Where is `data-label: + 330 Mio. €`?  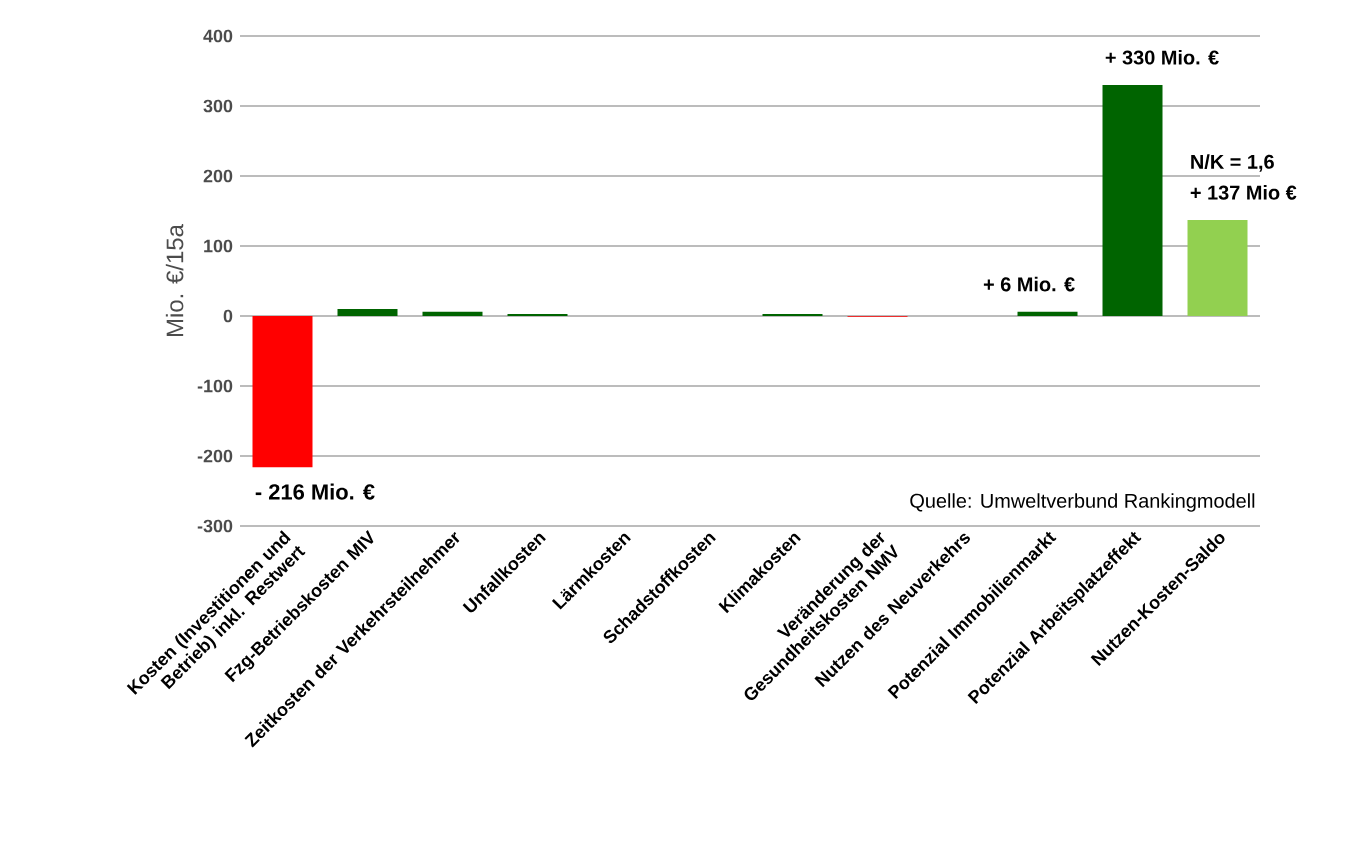 data-label: + 330 Mio. € is located at coordinates (1162, 57).